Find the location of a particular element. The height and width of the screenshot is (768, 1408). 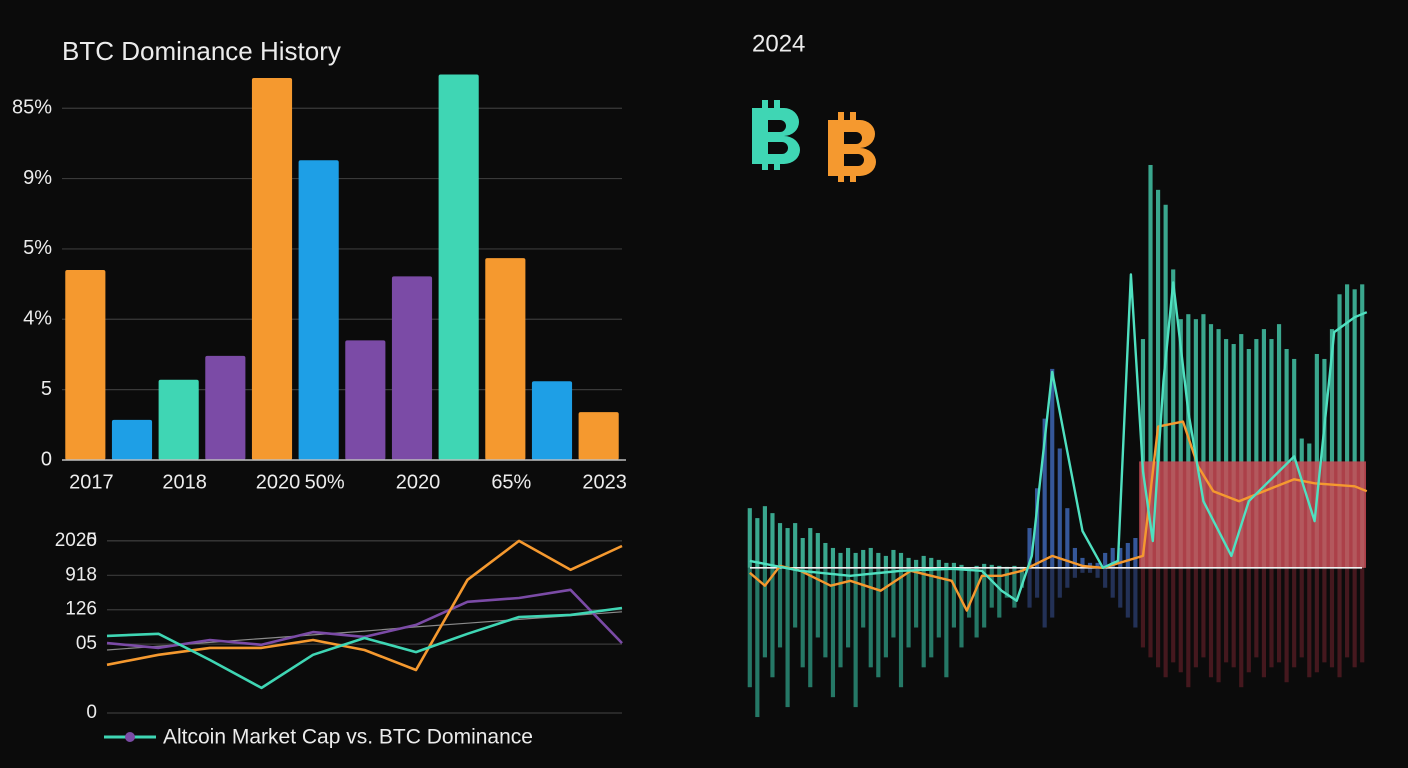

y-tick-label: 85% is located at coordinates (32, 107).